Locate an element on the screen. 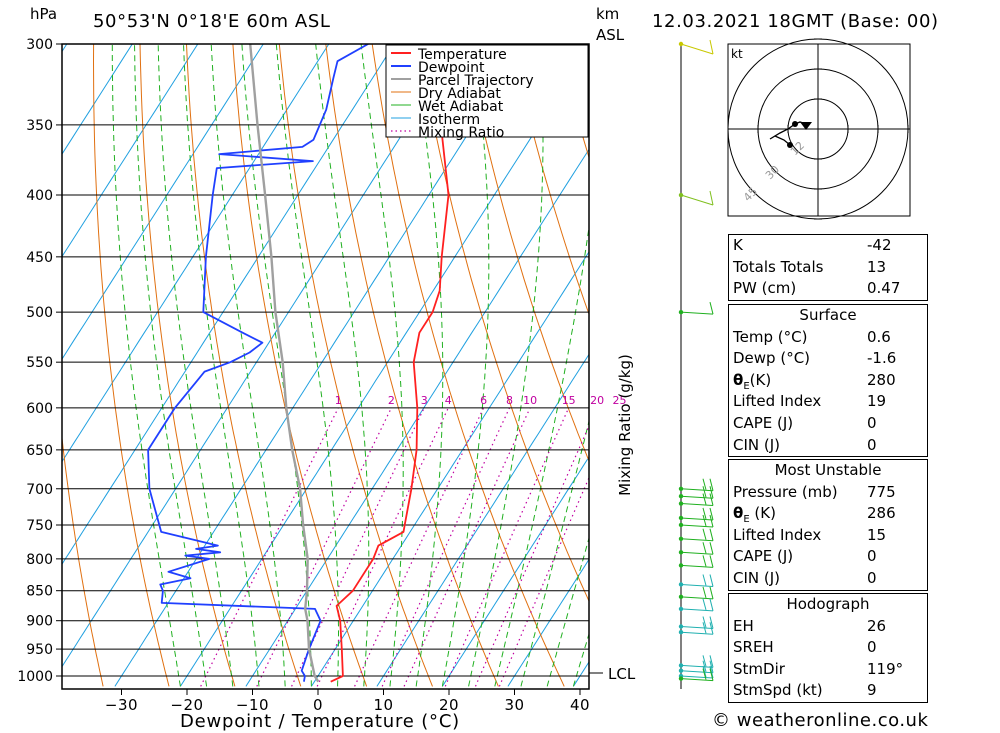 This screenshot has width=1000, height=733. totals-totals-row: Totals Totals 13 is located at coordinates (828, 268).